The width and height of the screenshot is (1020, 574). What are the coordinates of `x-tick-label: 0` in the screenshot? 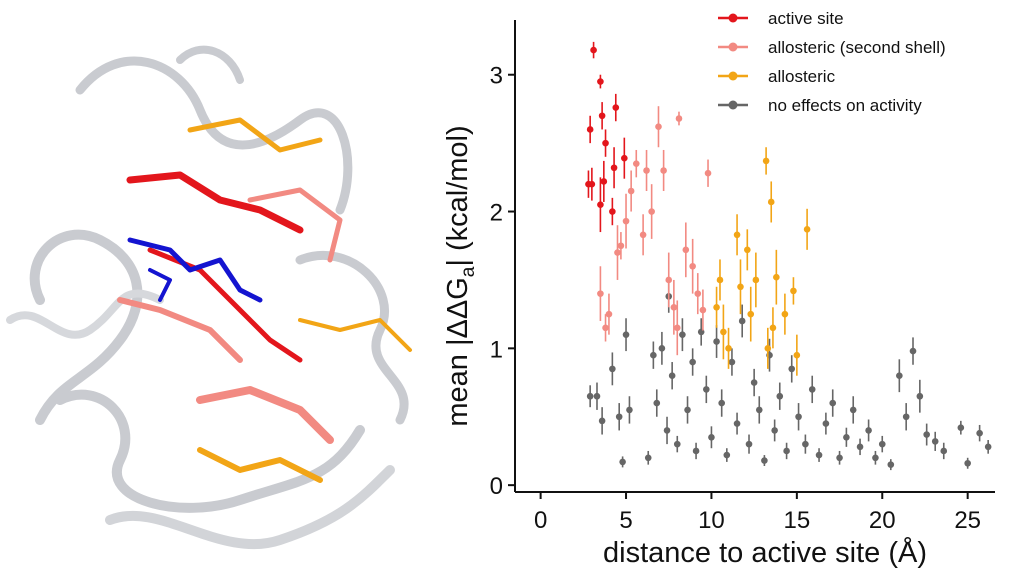 It's located at (540, 520).